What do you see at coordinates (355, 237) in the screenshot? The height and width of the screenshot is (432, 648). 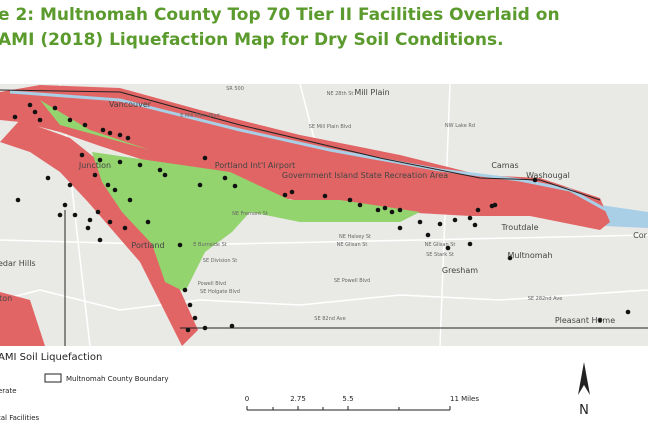 I see `street-label: NE Halsey St` at bounding box center [355, 237].